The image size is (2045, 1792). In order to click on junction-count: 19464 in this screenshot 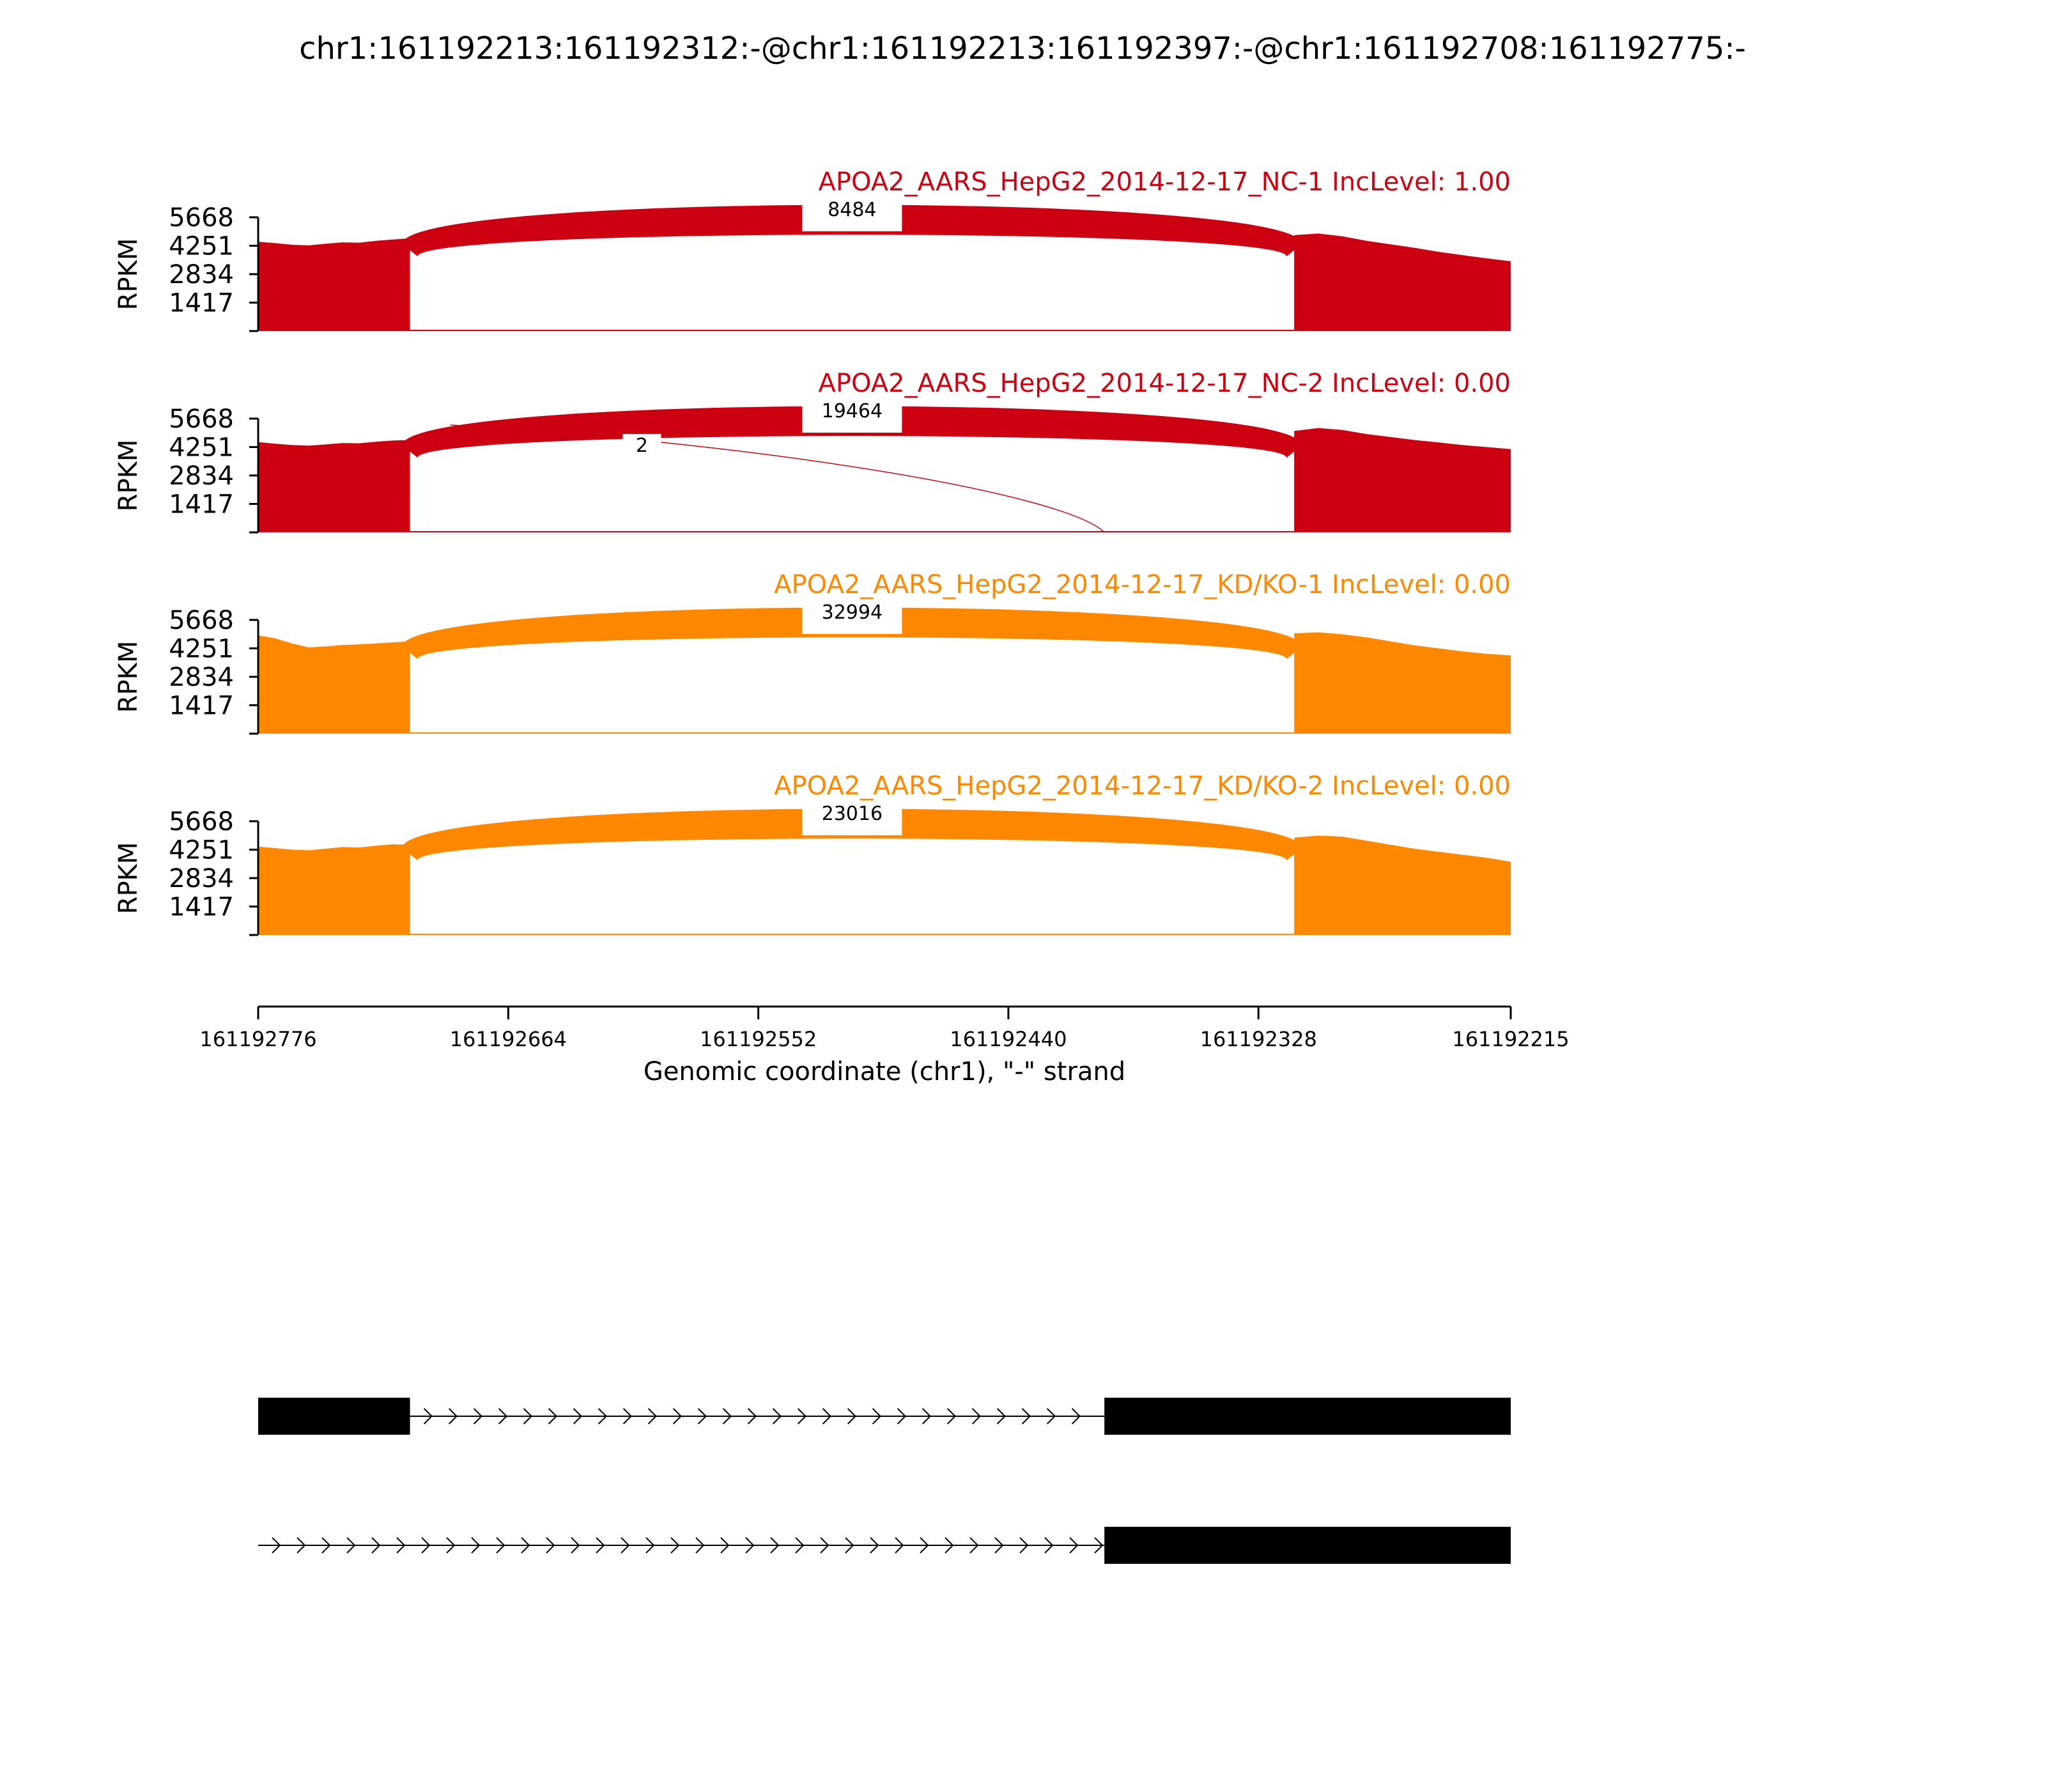, I will do `click(853, 411)`.